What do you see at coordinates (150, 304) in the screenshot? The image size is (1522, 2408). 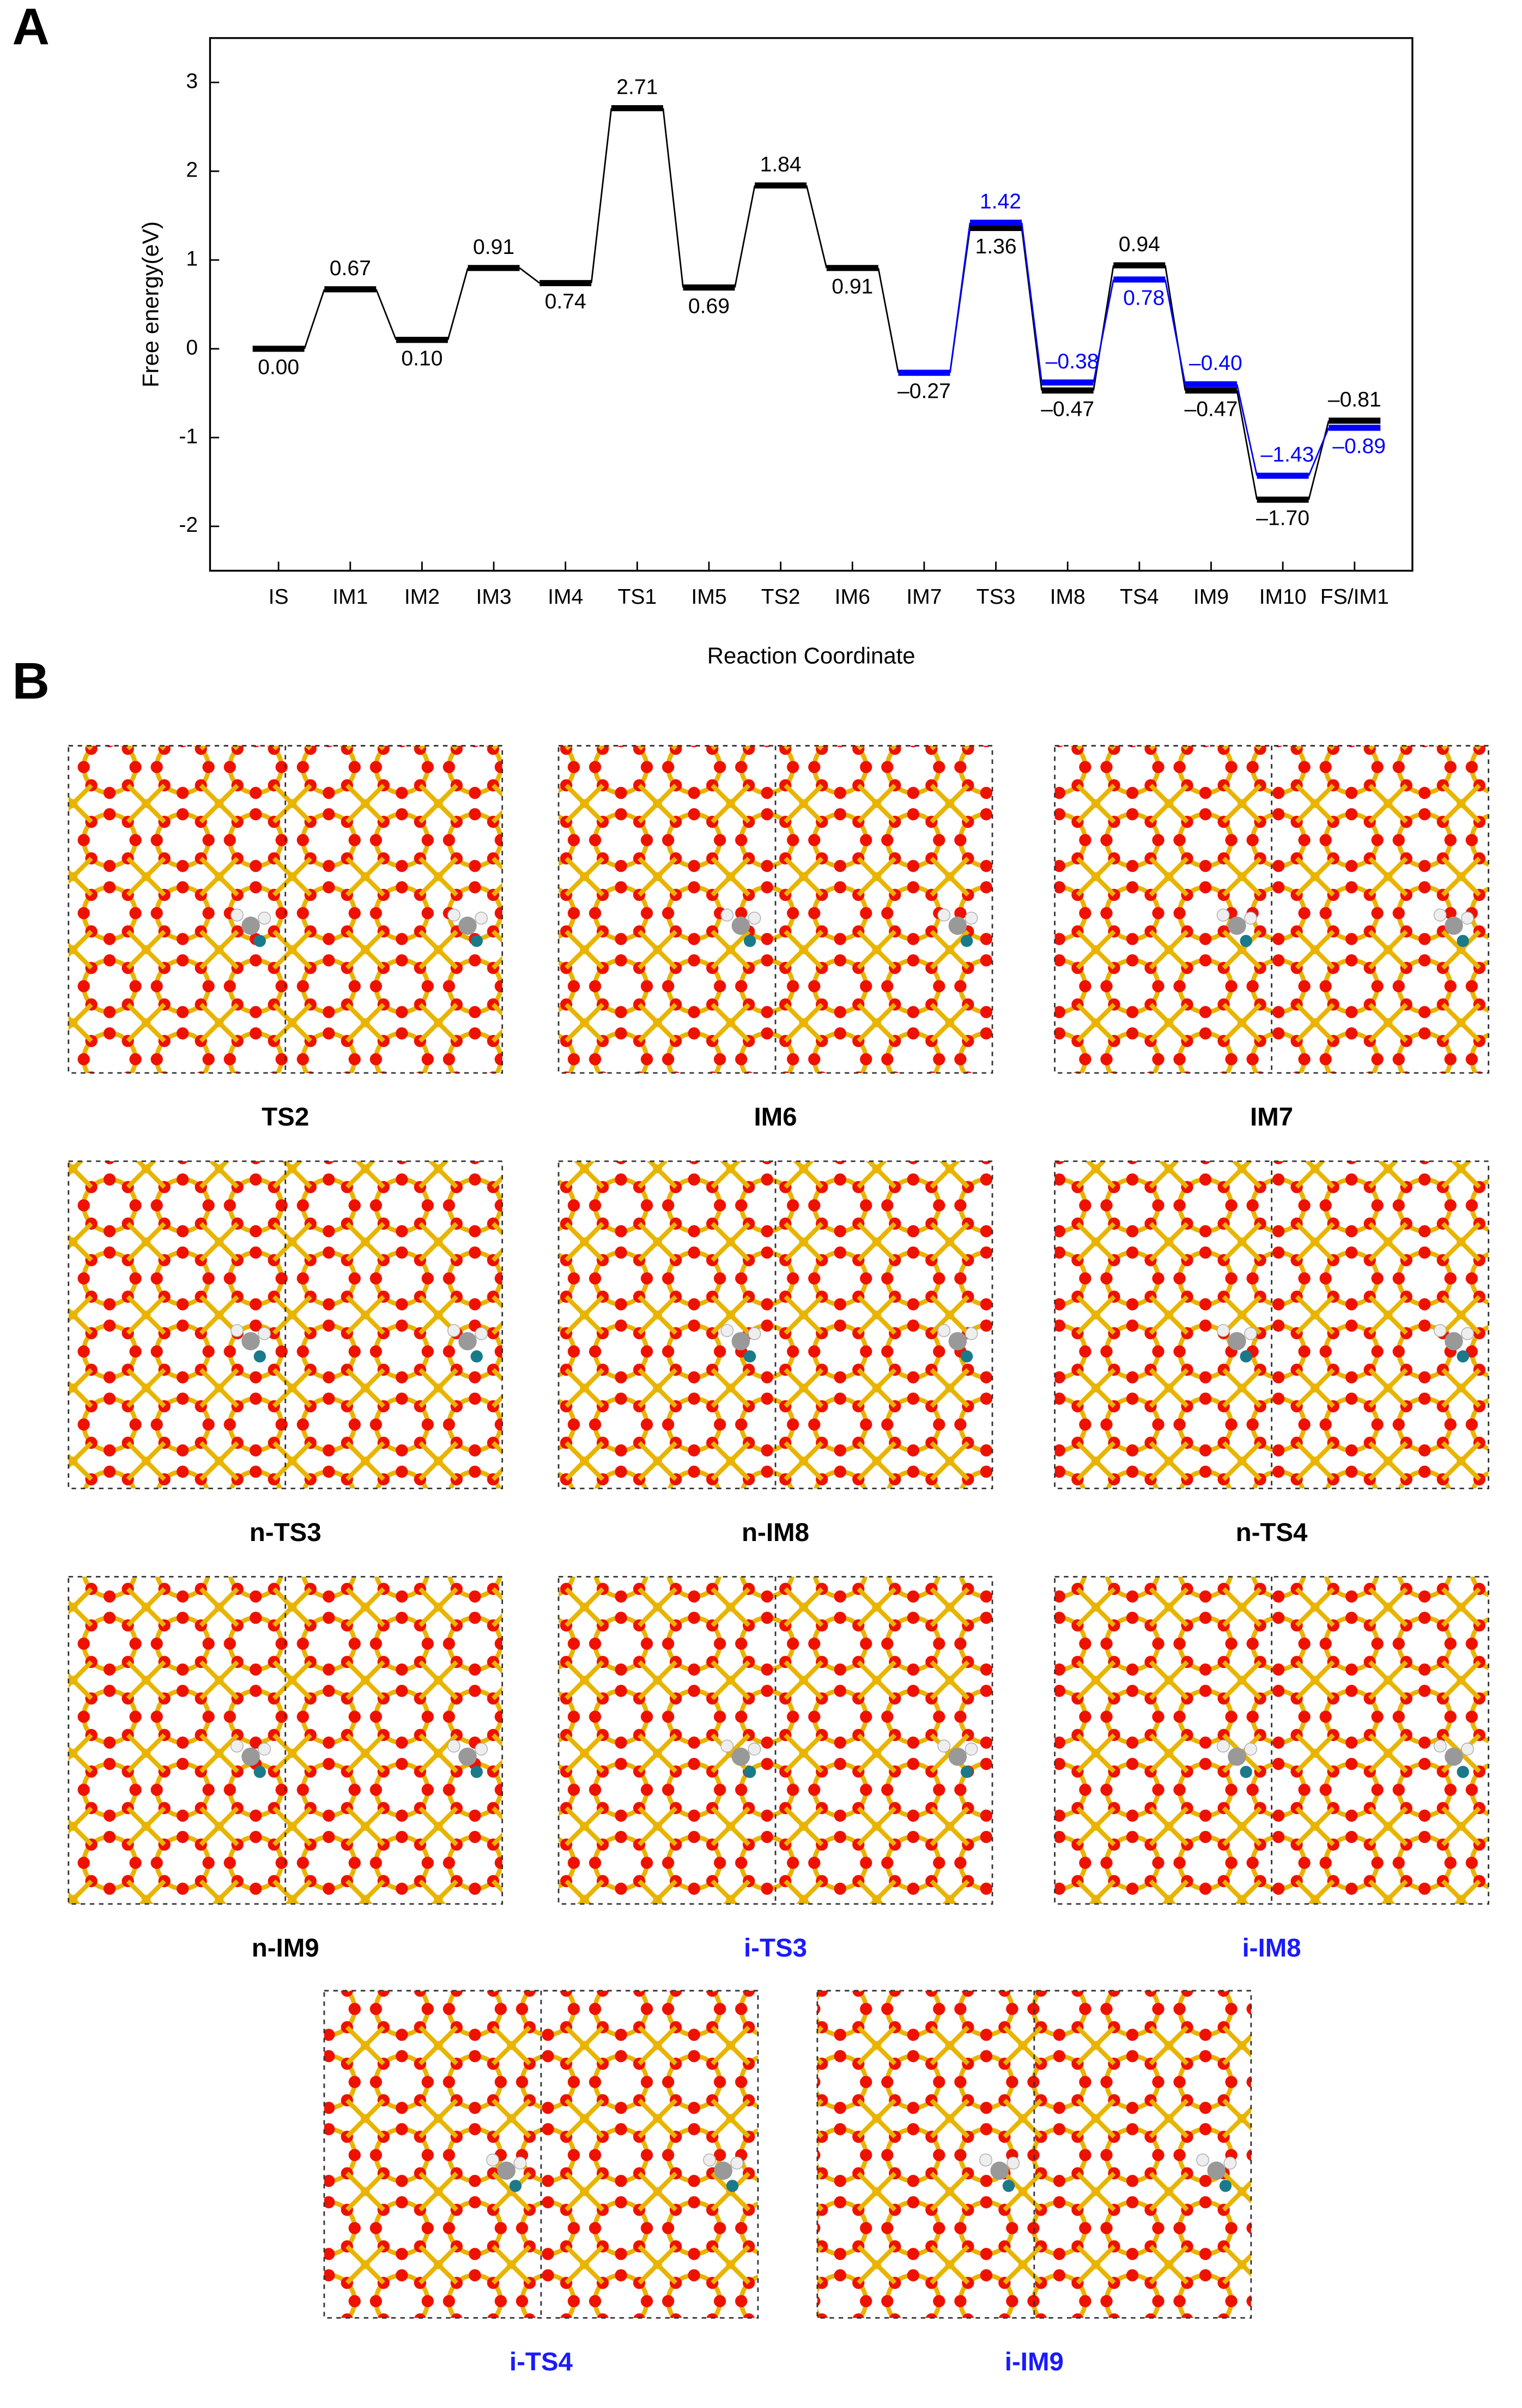 I see `y-axis-label: Free energy(eV)` at bounding box center [150, 304].